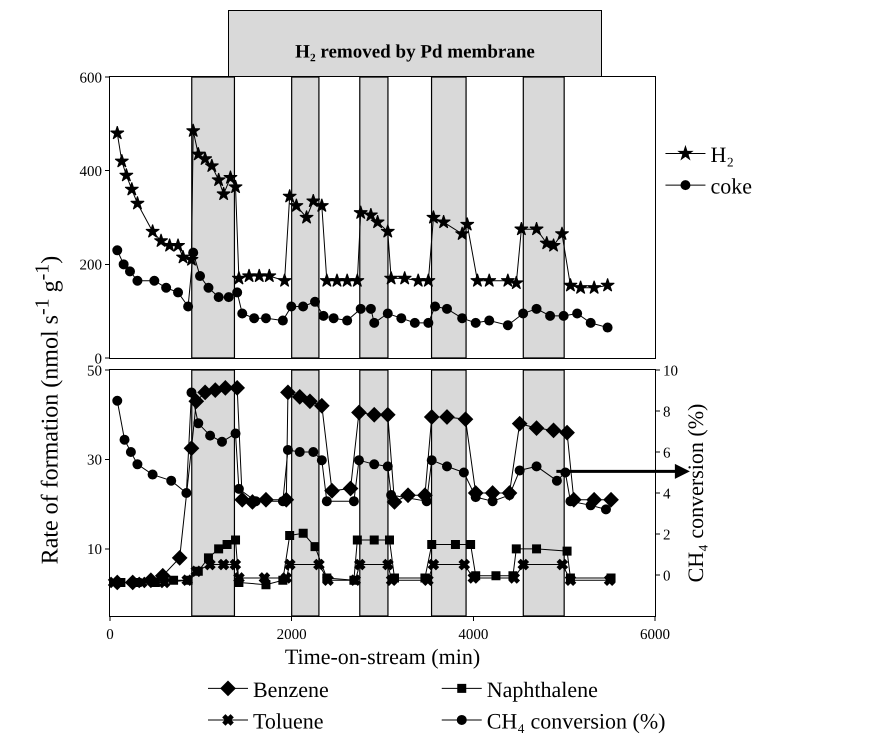  I want to click on legend-label: Naphthalene, so click(542, 689).